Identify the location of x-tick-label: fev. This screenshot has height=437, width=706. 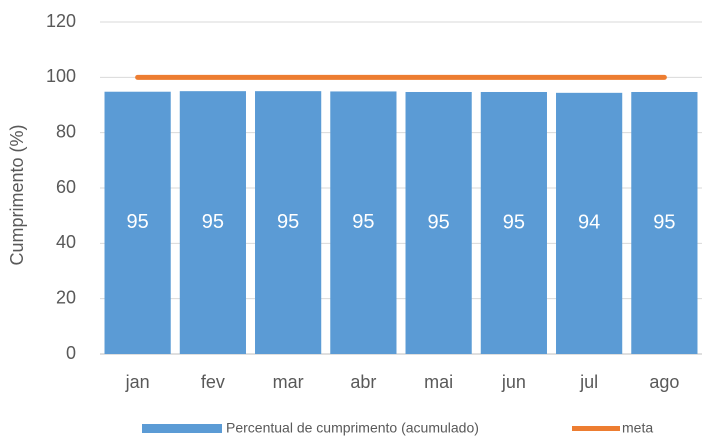
(213, 382).